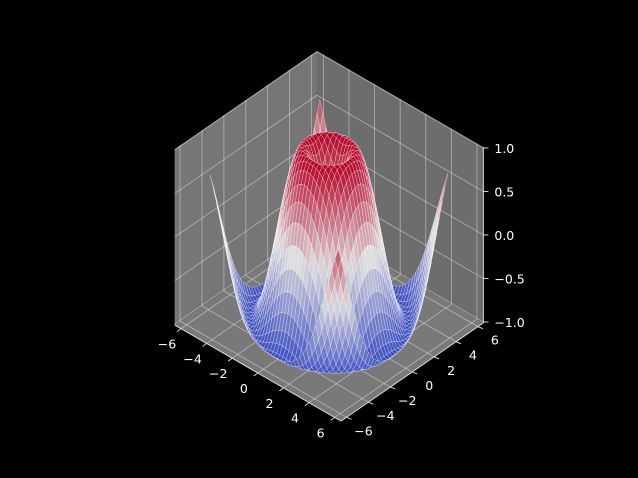 The image size is (638, 478). I want to click on surface-patch, so click(338, 259).